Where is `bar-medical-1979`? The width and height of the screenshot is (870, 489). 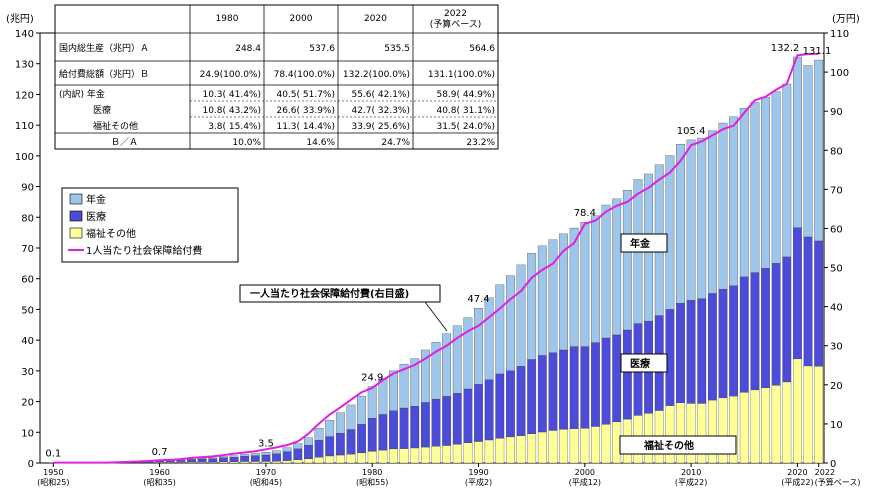
bar-medical-1979 is located at coordinates (361, 439).